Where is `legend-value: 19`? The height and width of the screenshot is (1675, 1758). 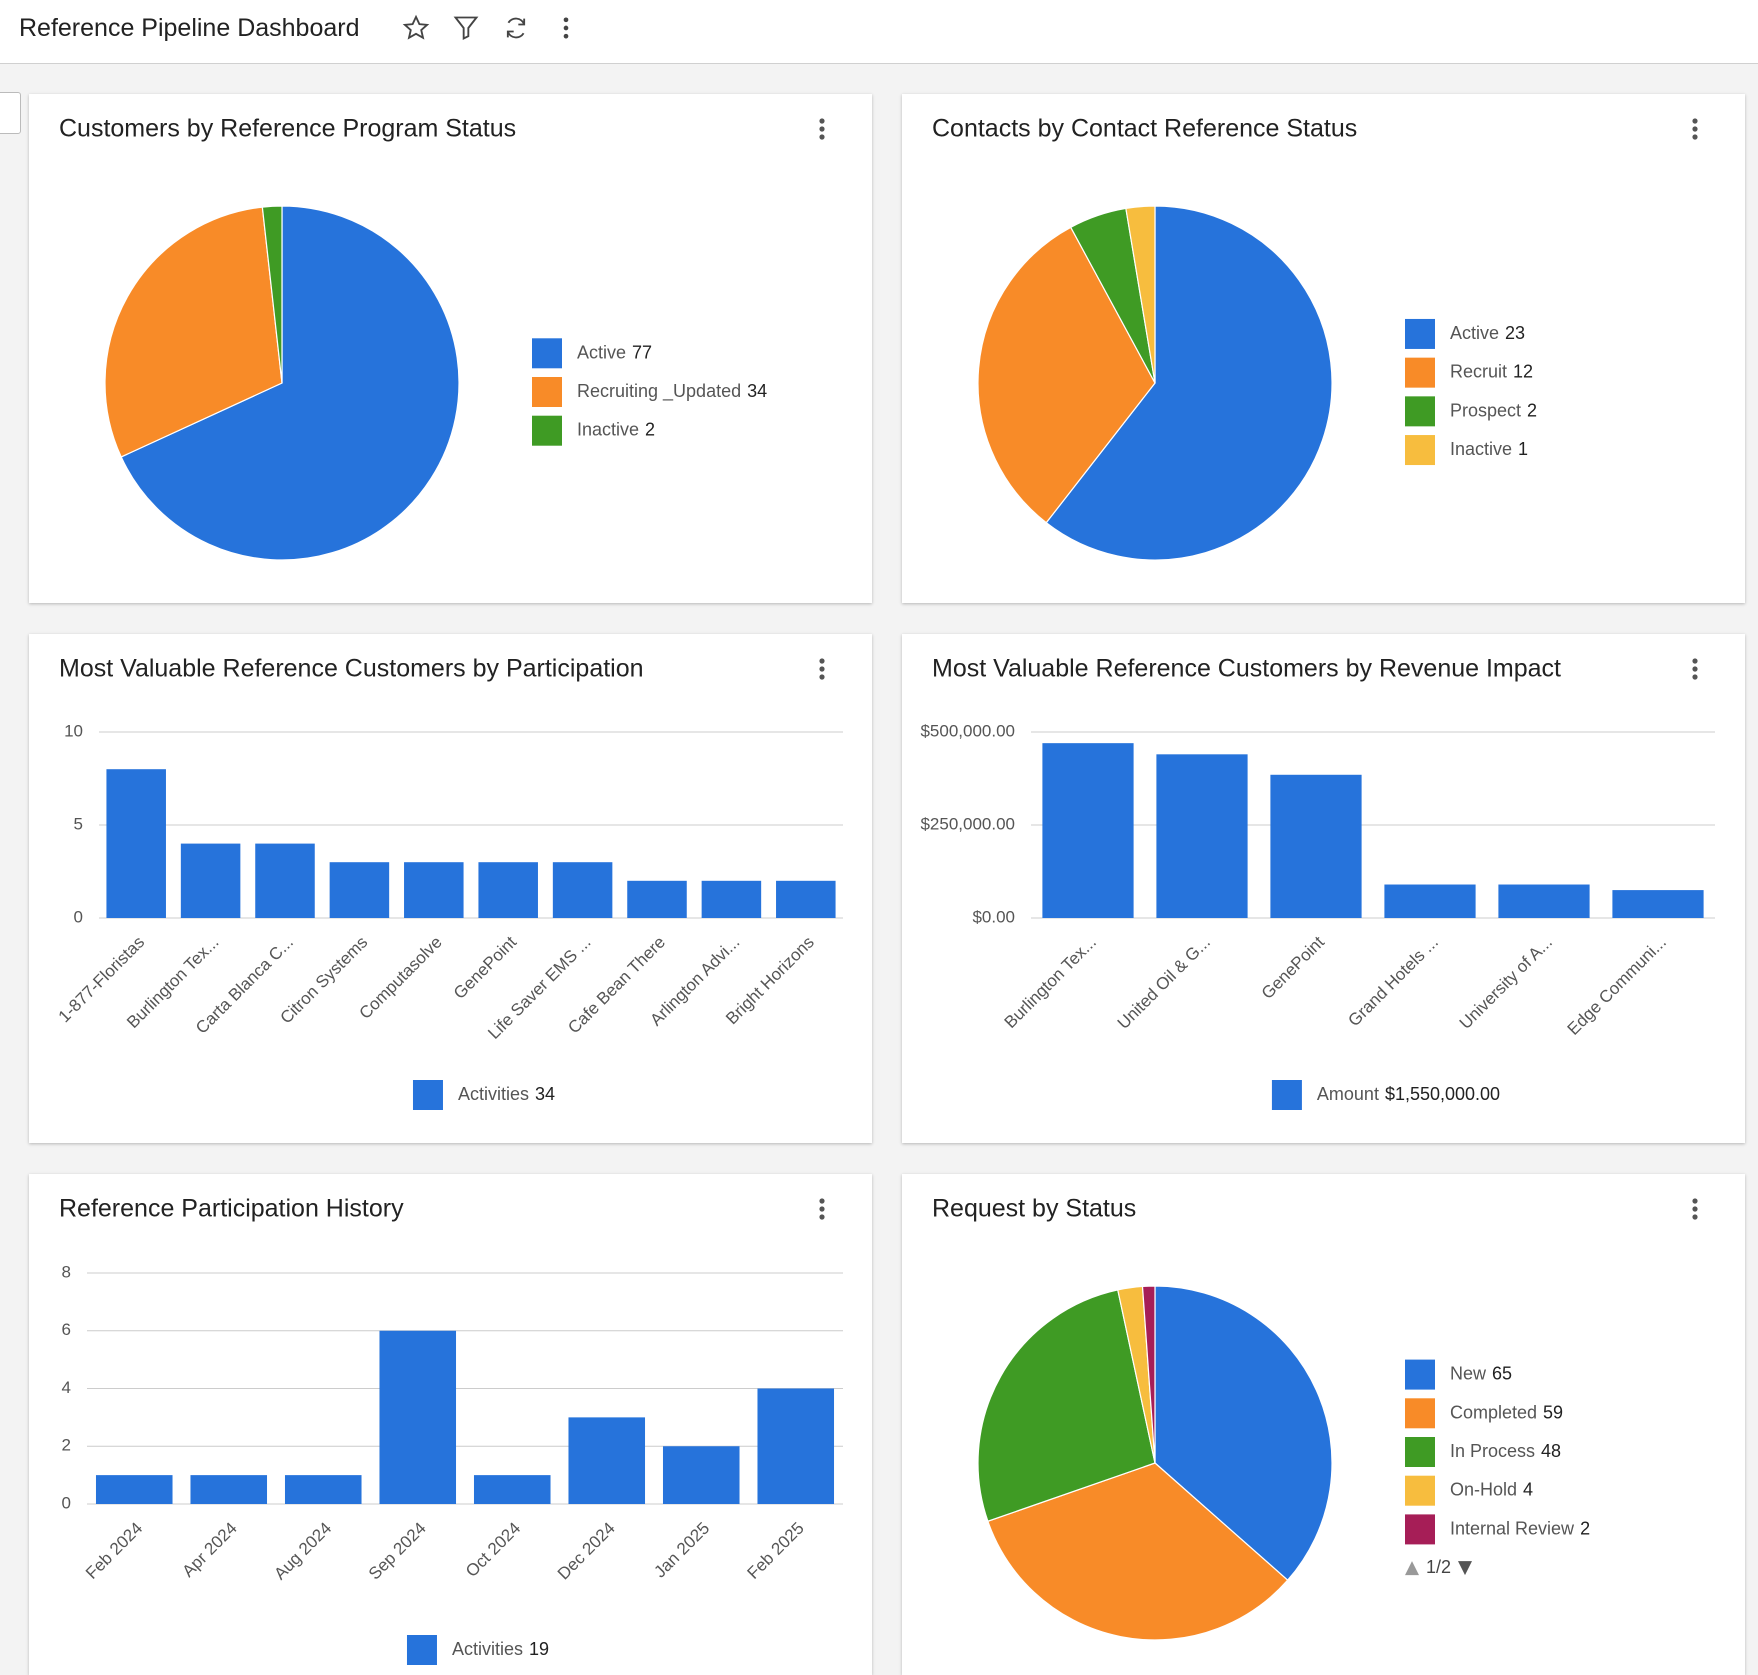 legend-value: 19 is located at coordinates (539, 1649).